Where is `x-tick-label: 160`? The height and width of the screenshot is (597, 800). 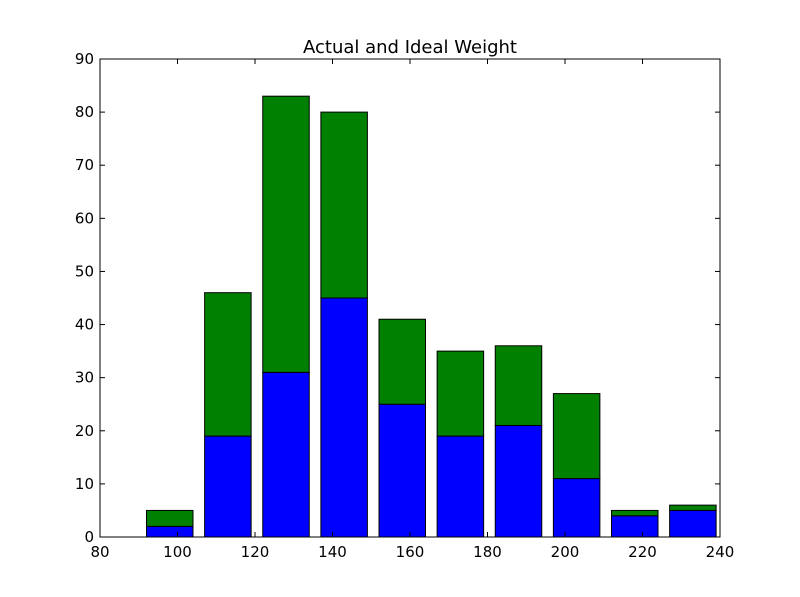 x-tick-label: 160 is located at coordinates (410, 552).